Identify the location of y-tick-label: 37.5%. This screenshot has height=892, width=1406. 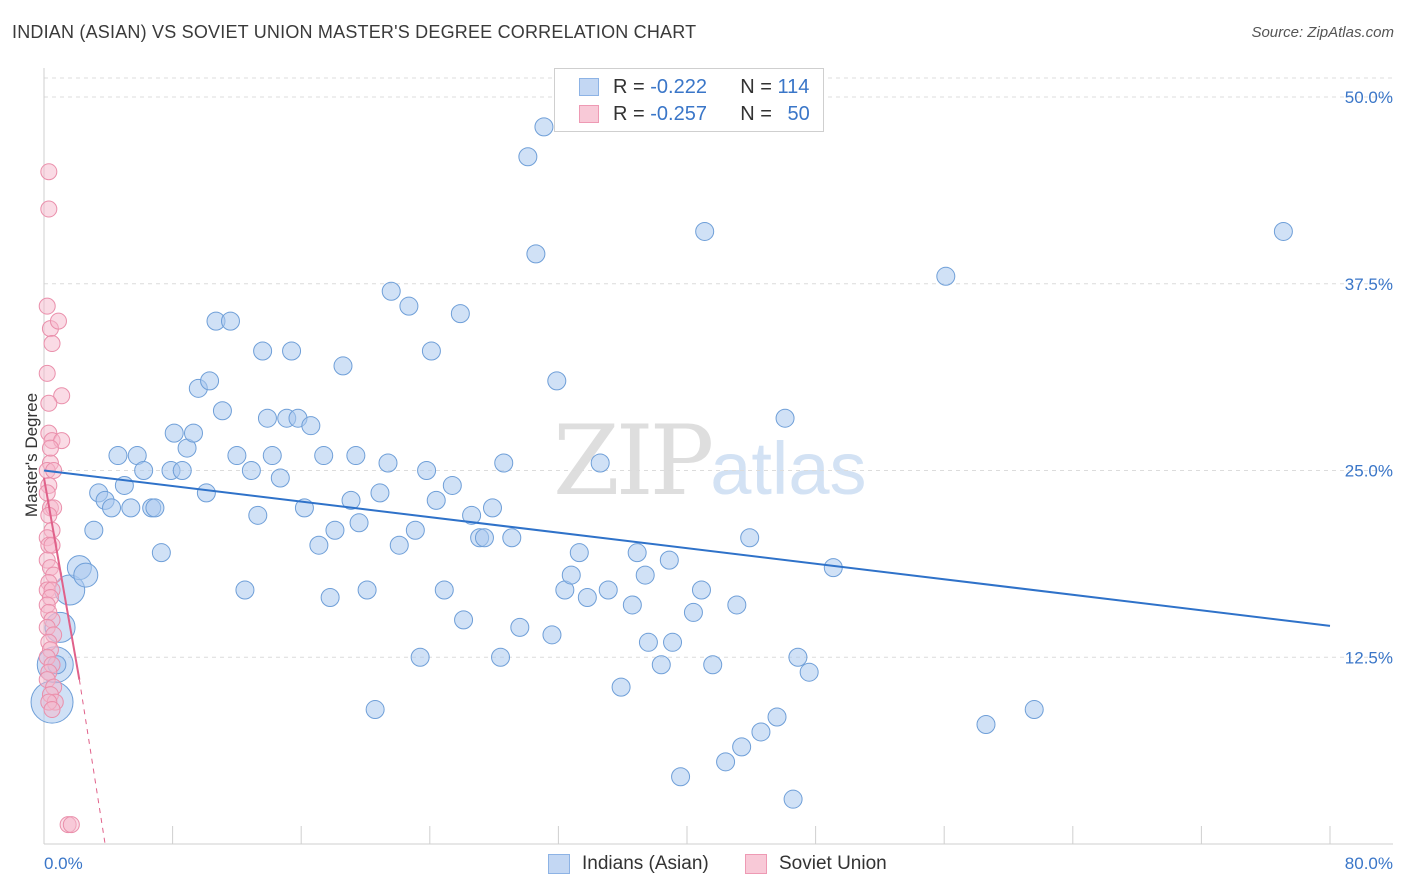
(1369, 284).